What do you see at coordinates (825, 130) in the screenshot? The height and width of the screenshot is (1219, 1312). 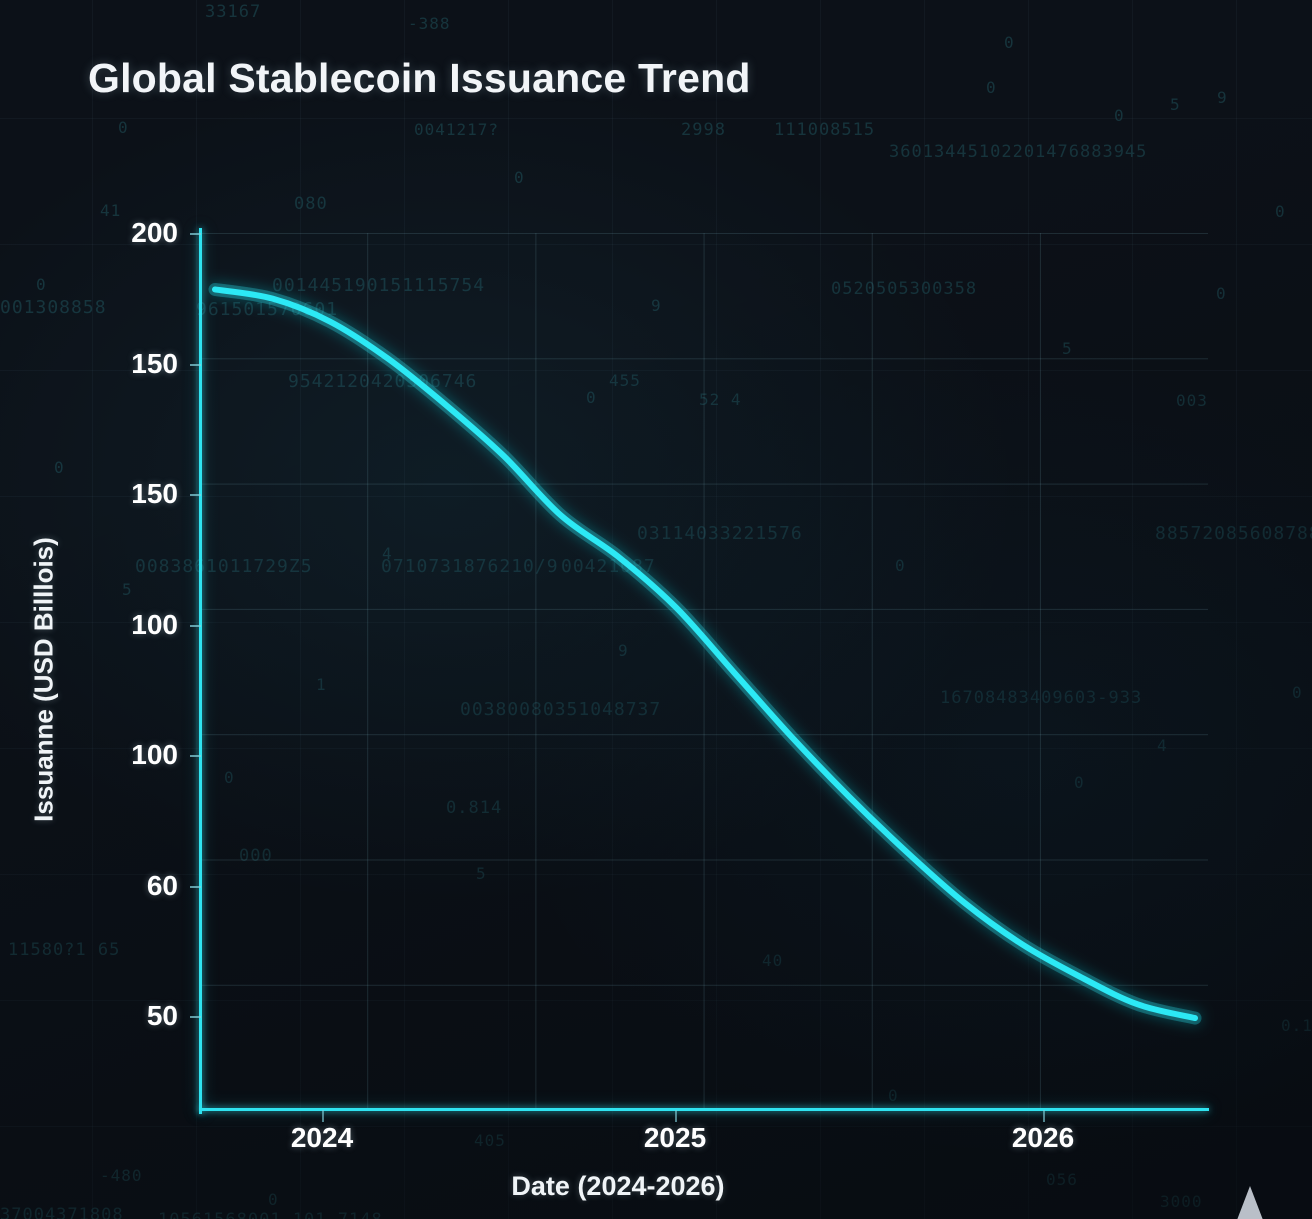 I see `background-code-text: 111008515` at bounding box center [825, 130].